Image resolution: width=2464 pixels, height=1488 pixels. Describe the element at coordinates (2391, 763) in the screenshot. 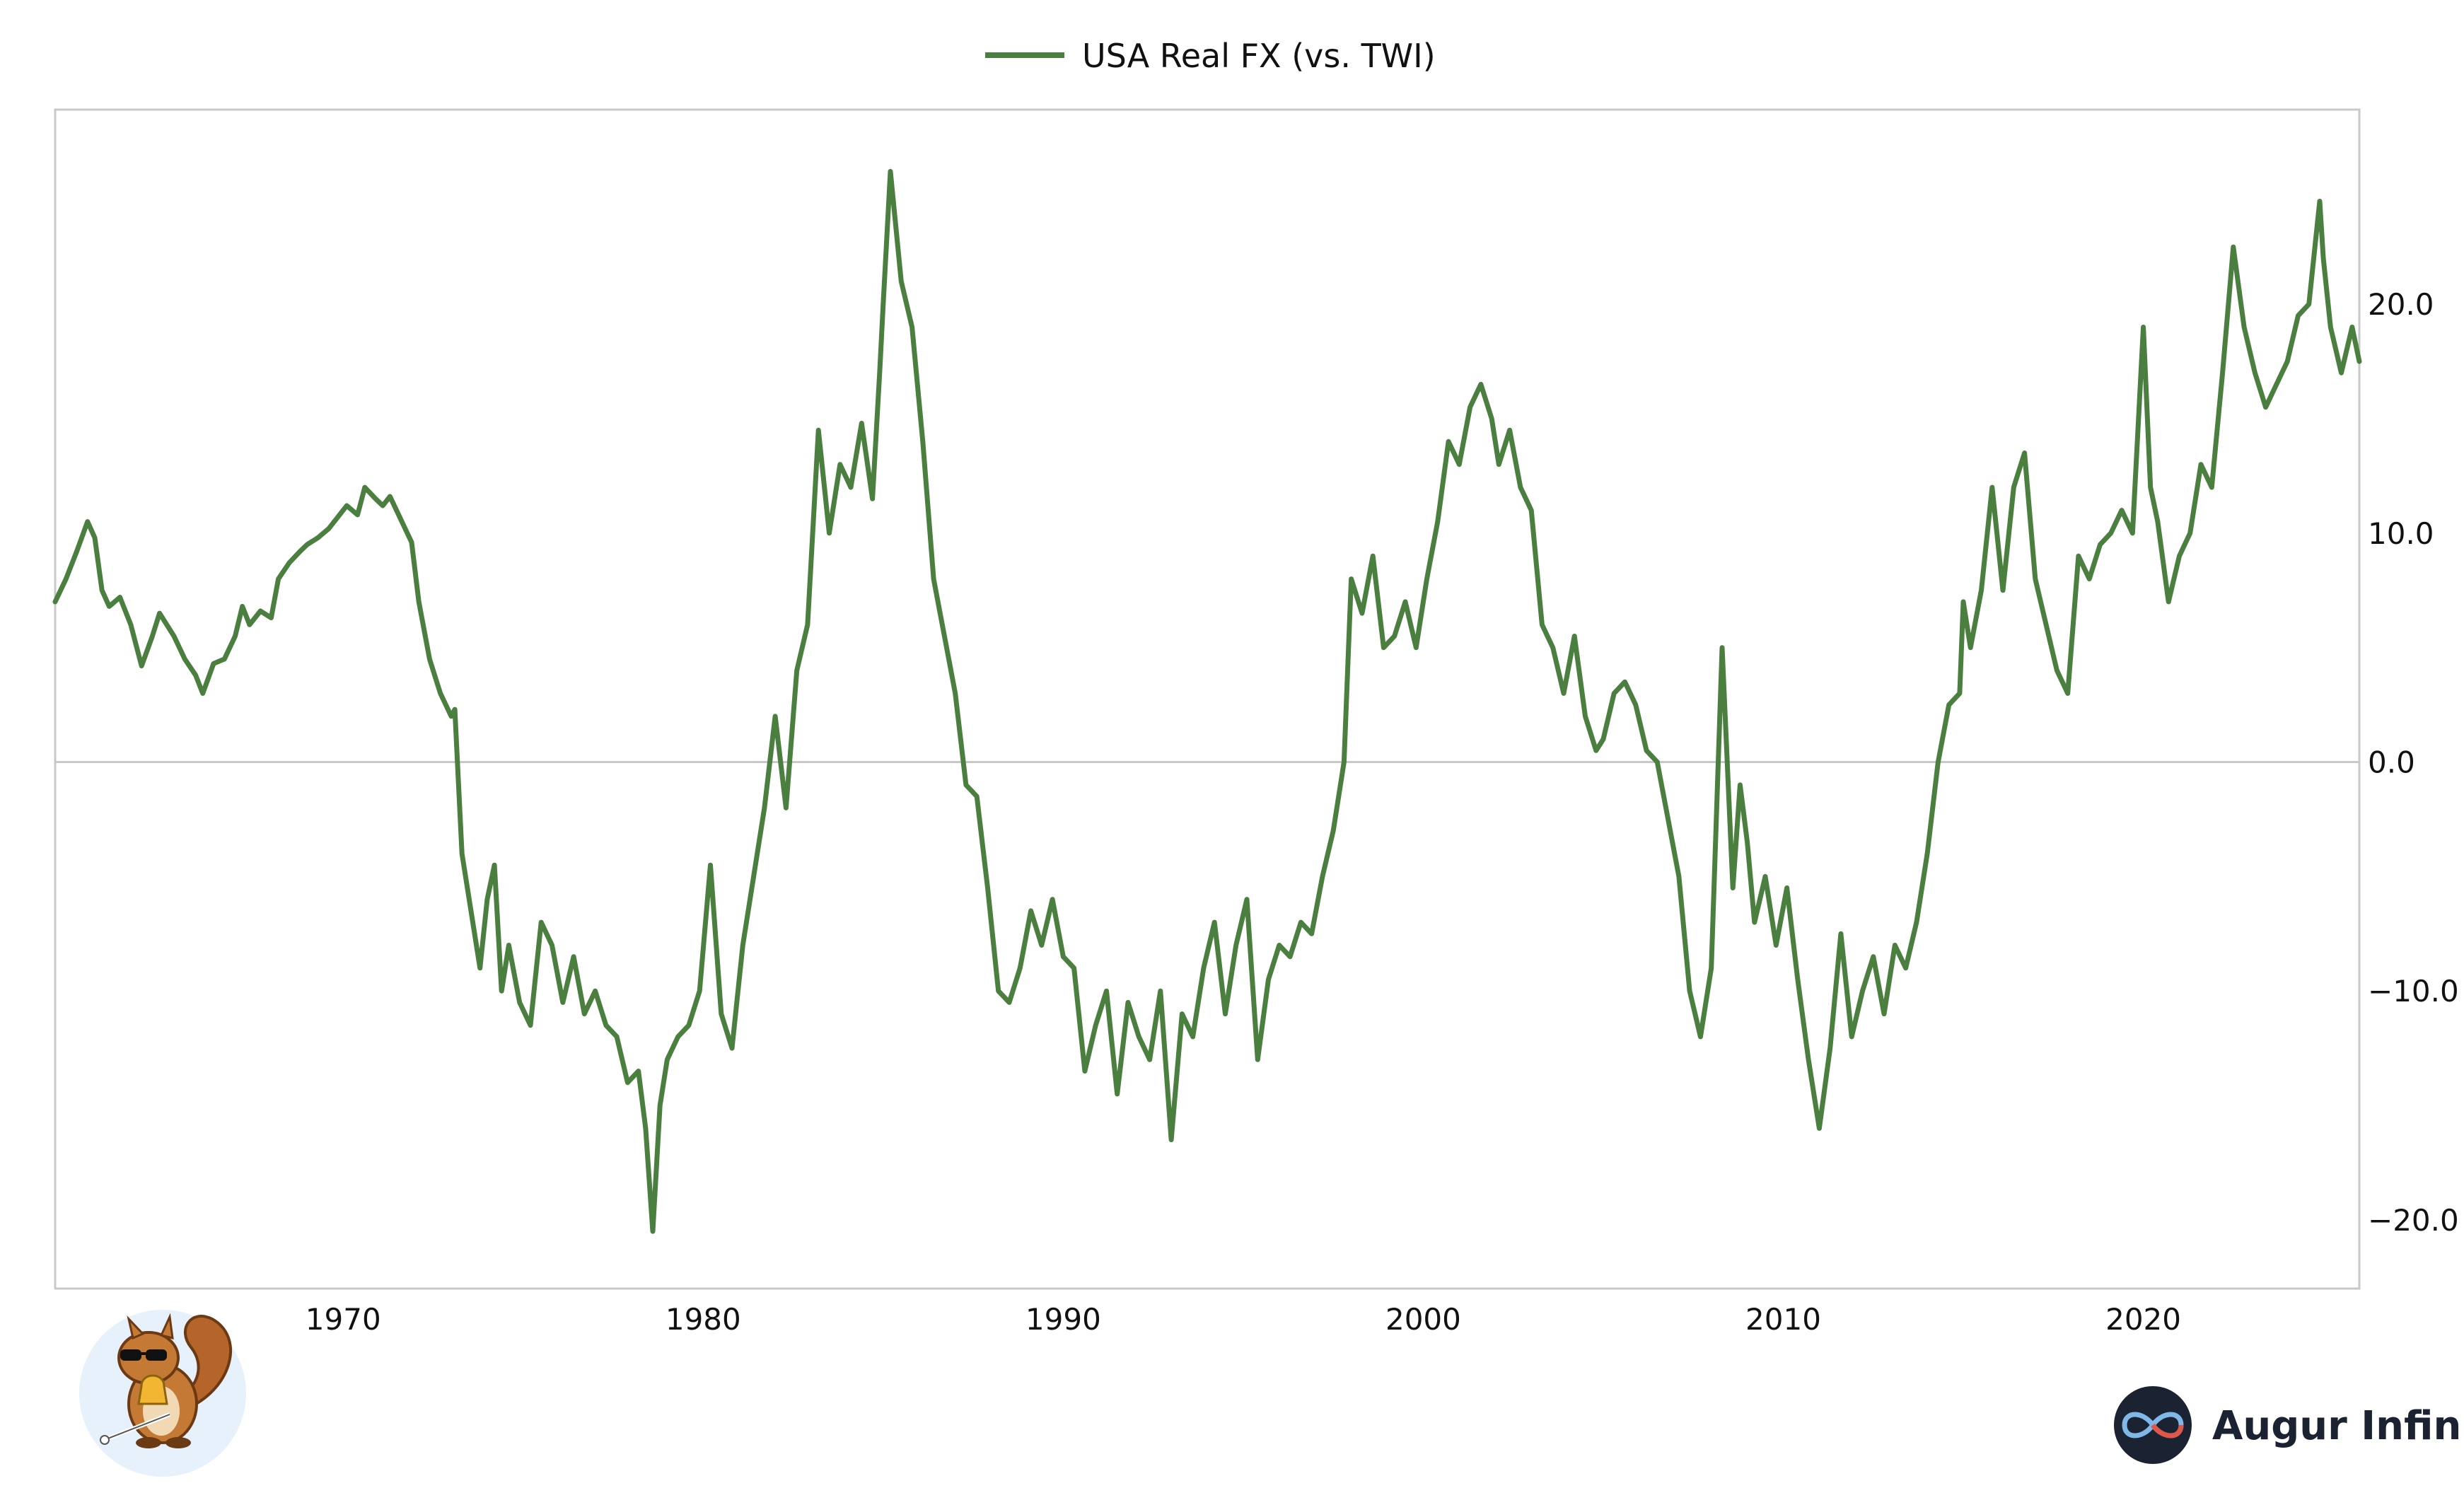

I see `y-tick-label: 0.0` at that location.